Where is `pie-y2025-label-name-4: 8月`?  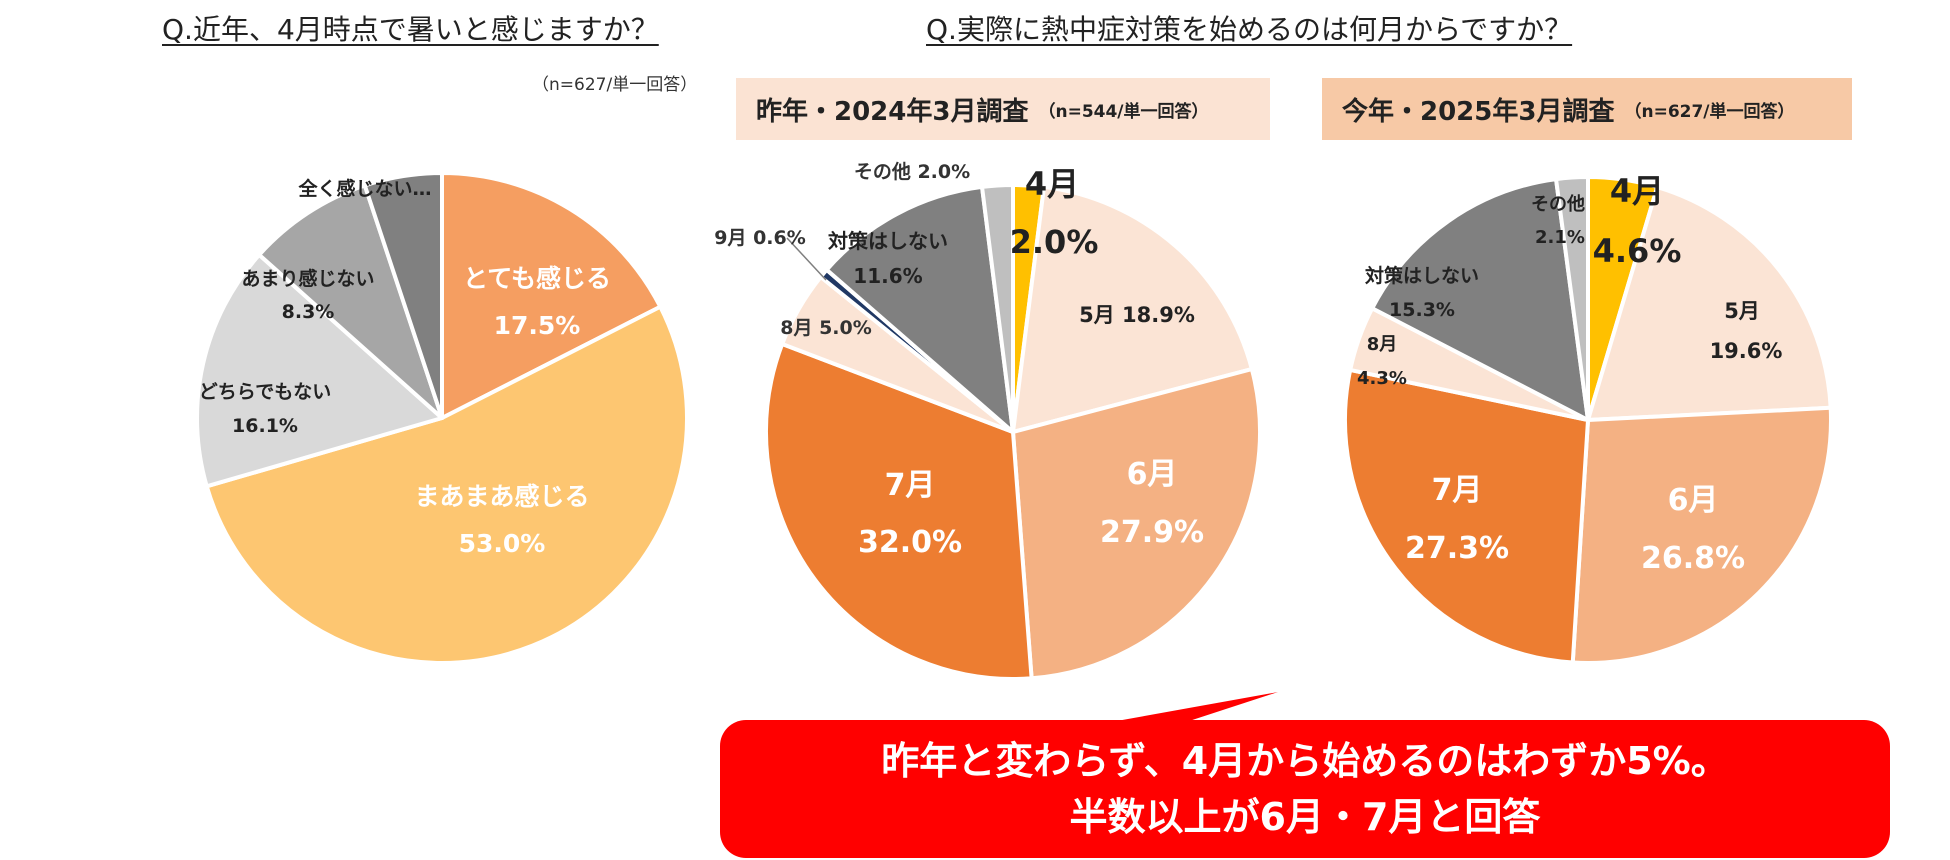
pie-y2025-label-name-4: 8月 is located at coordinates (1382, 344).